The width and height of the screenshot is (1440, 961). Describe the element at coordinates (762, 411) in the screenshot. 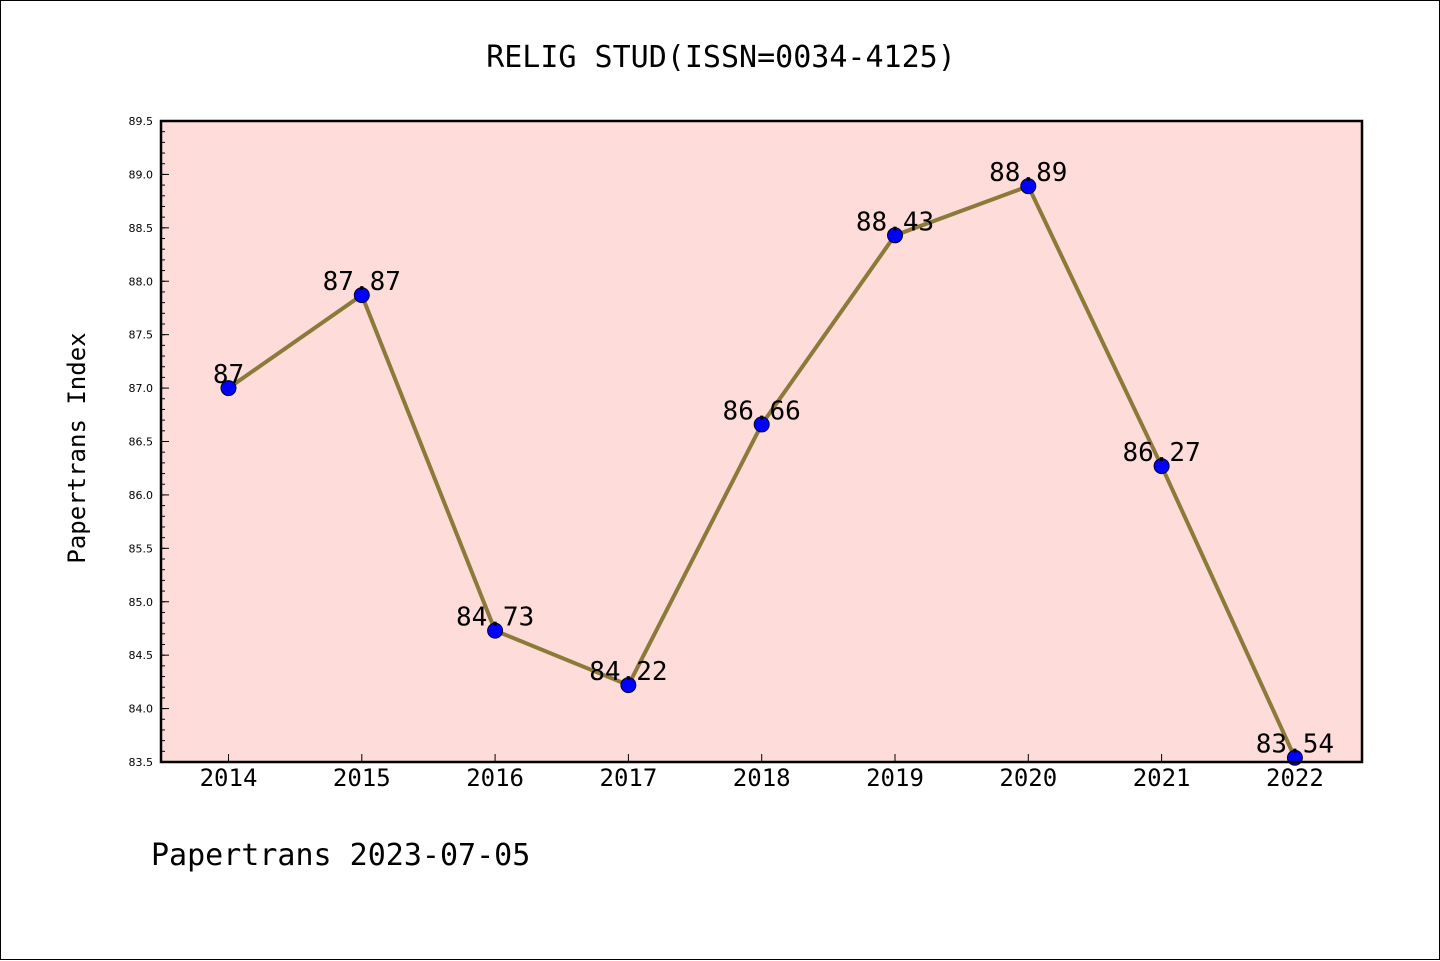

I see `data-label: 86.66` at that location.